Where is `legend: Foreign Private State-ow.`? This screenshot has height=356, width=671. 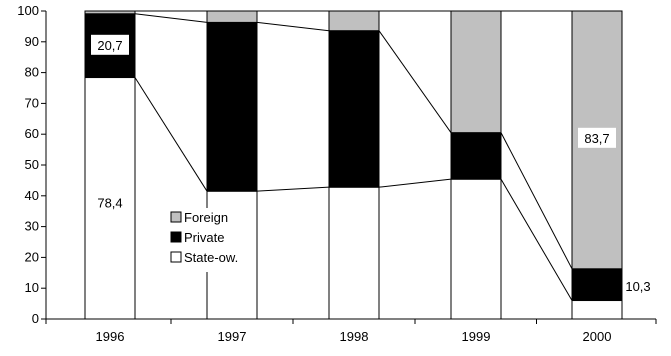 legend: Foreign Private State-ow. is located at coordinates (211, 240).